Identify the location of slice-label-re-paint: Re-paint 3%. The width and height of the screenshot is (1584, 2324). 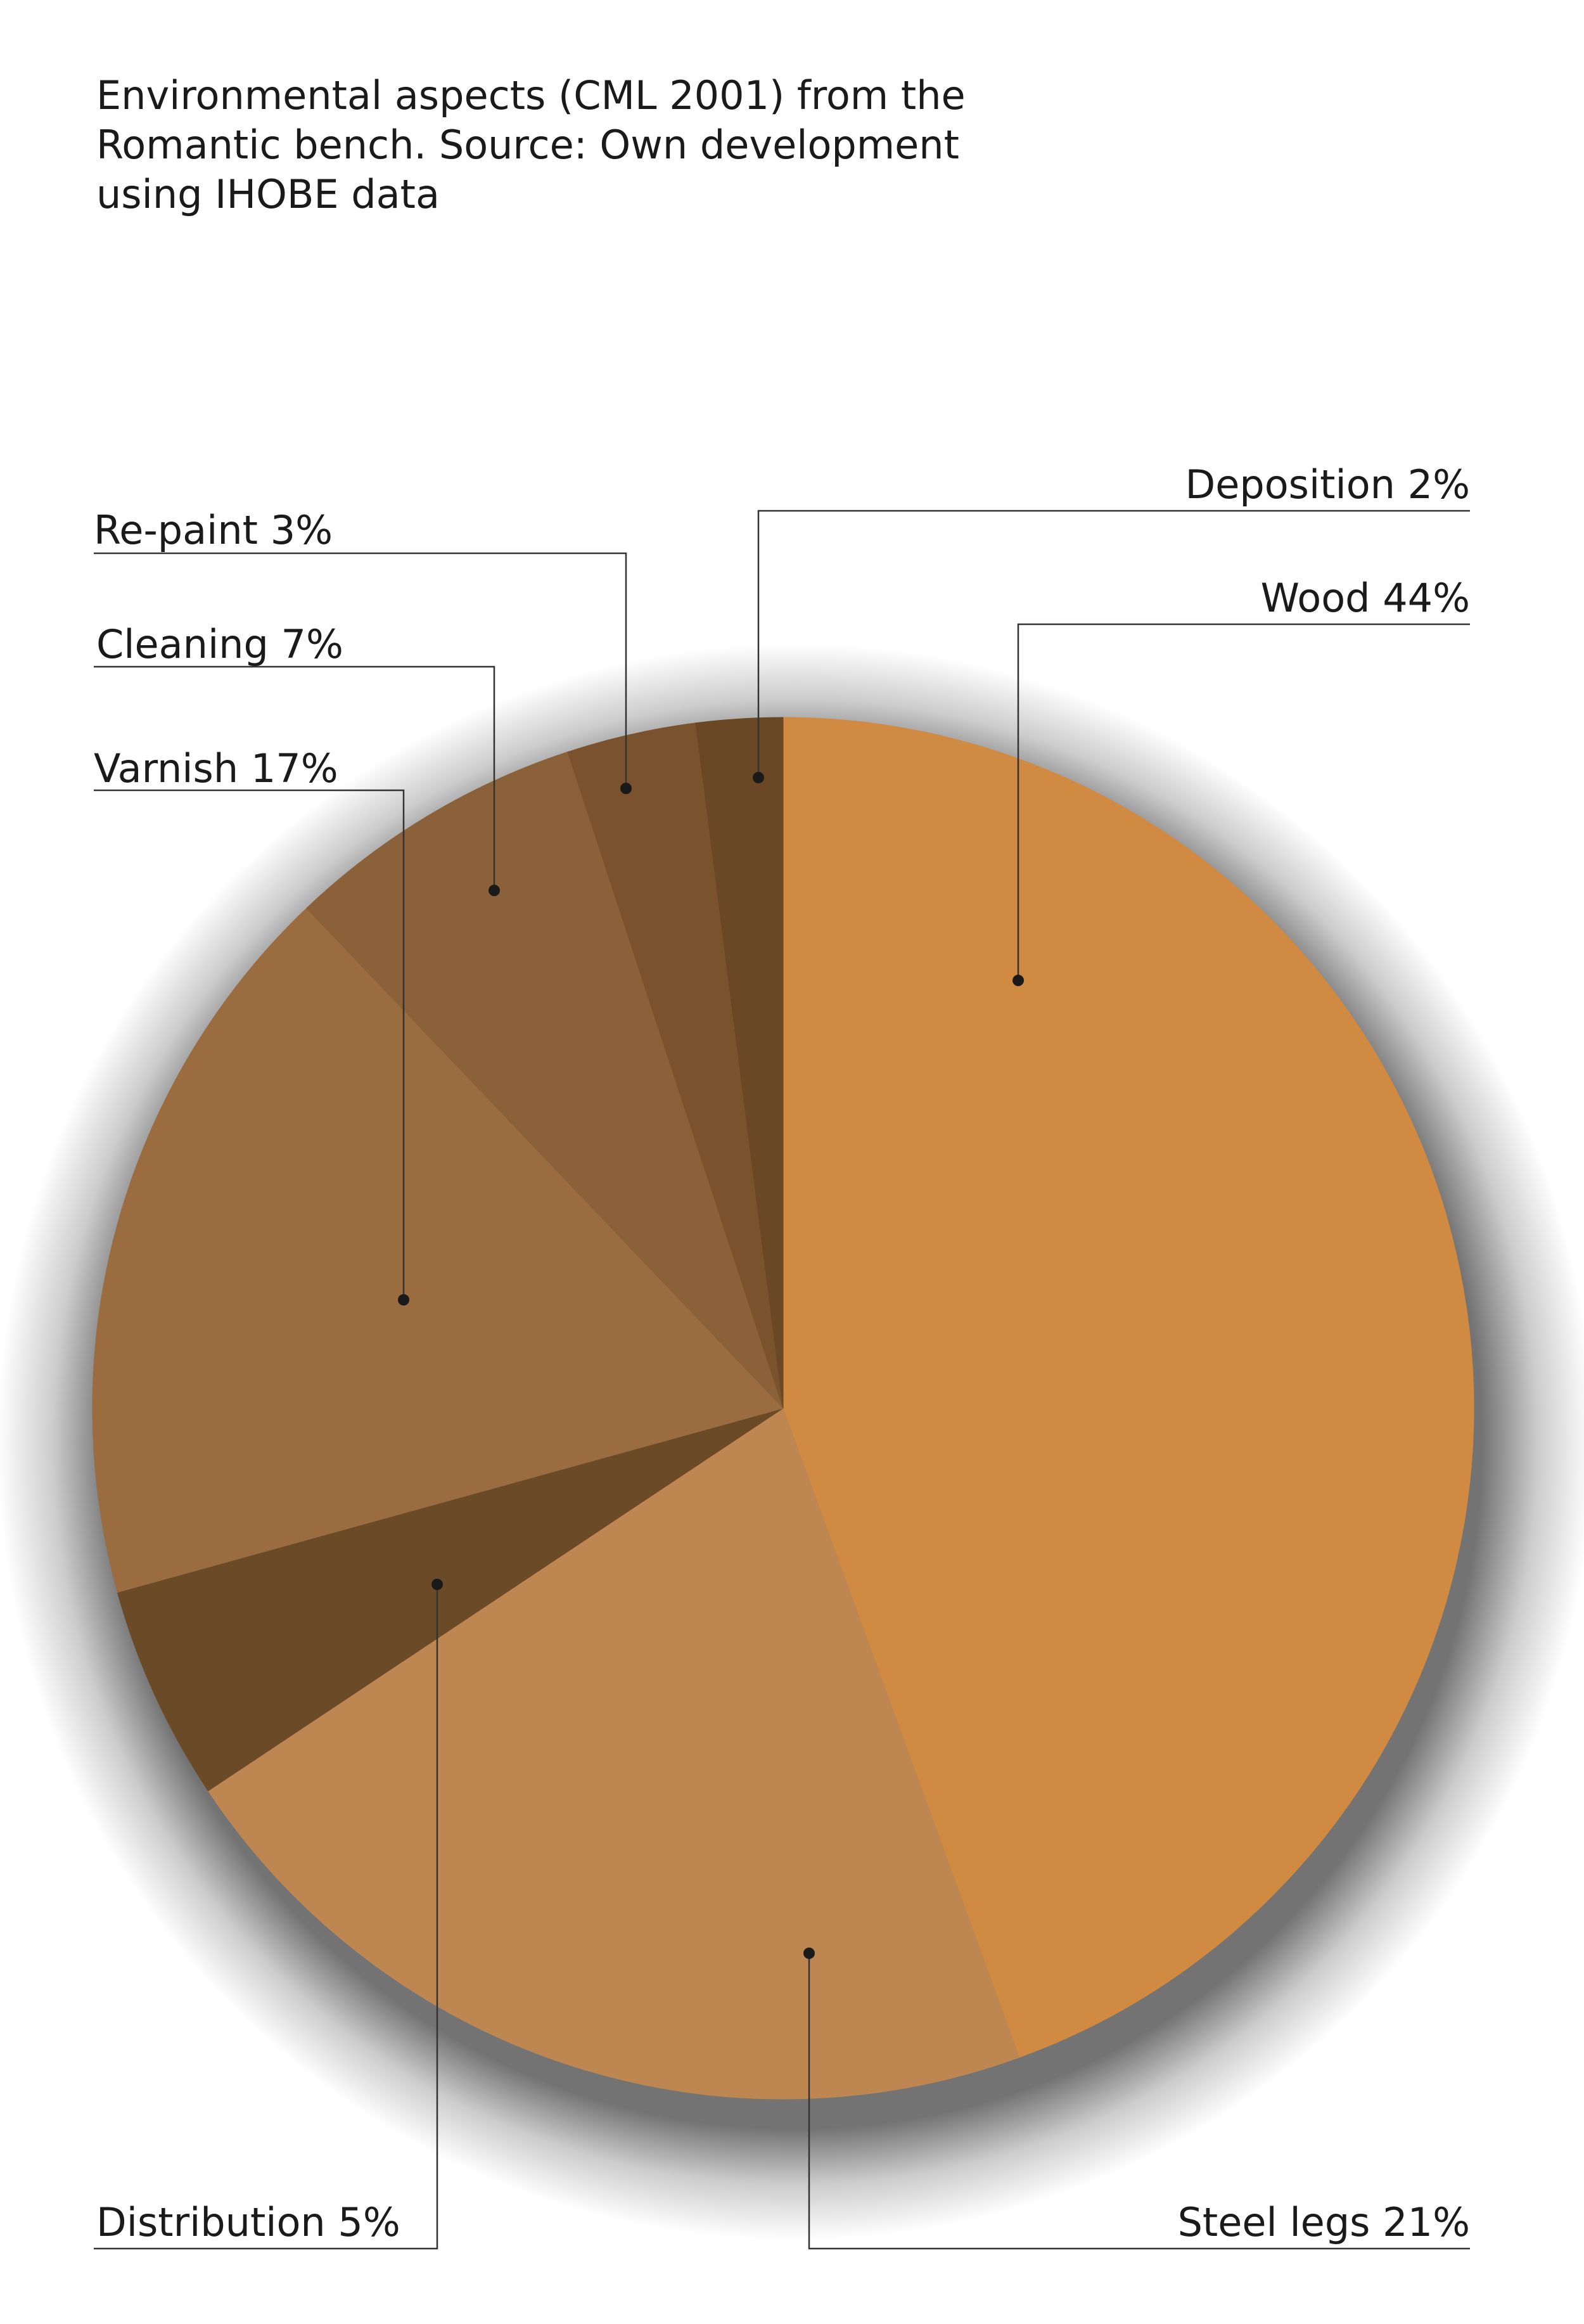
(214, 530).